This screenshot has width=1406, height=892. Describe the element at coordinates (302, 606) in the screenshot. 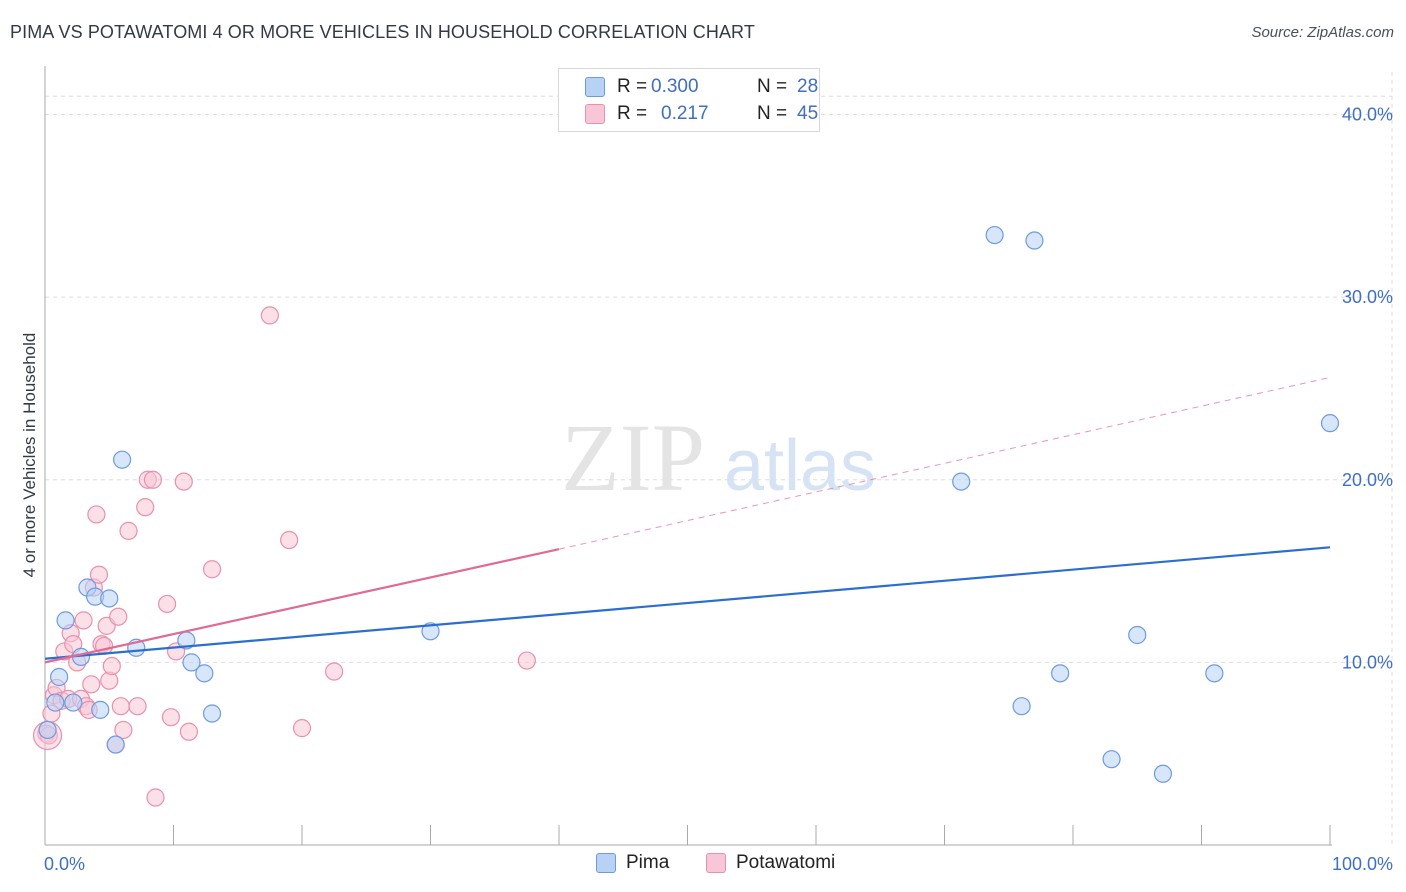

I see `potawatomi-trend-line` at that location.